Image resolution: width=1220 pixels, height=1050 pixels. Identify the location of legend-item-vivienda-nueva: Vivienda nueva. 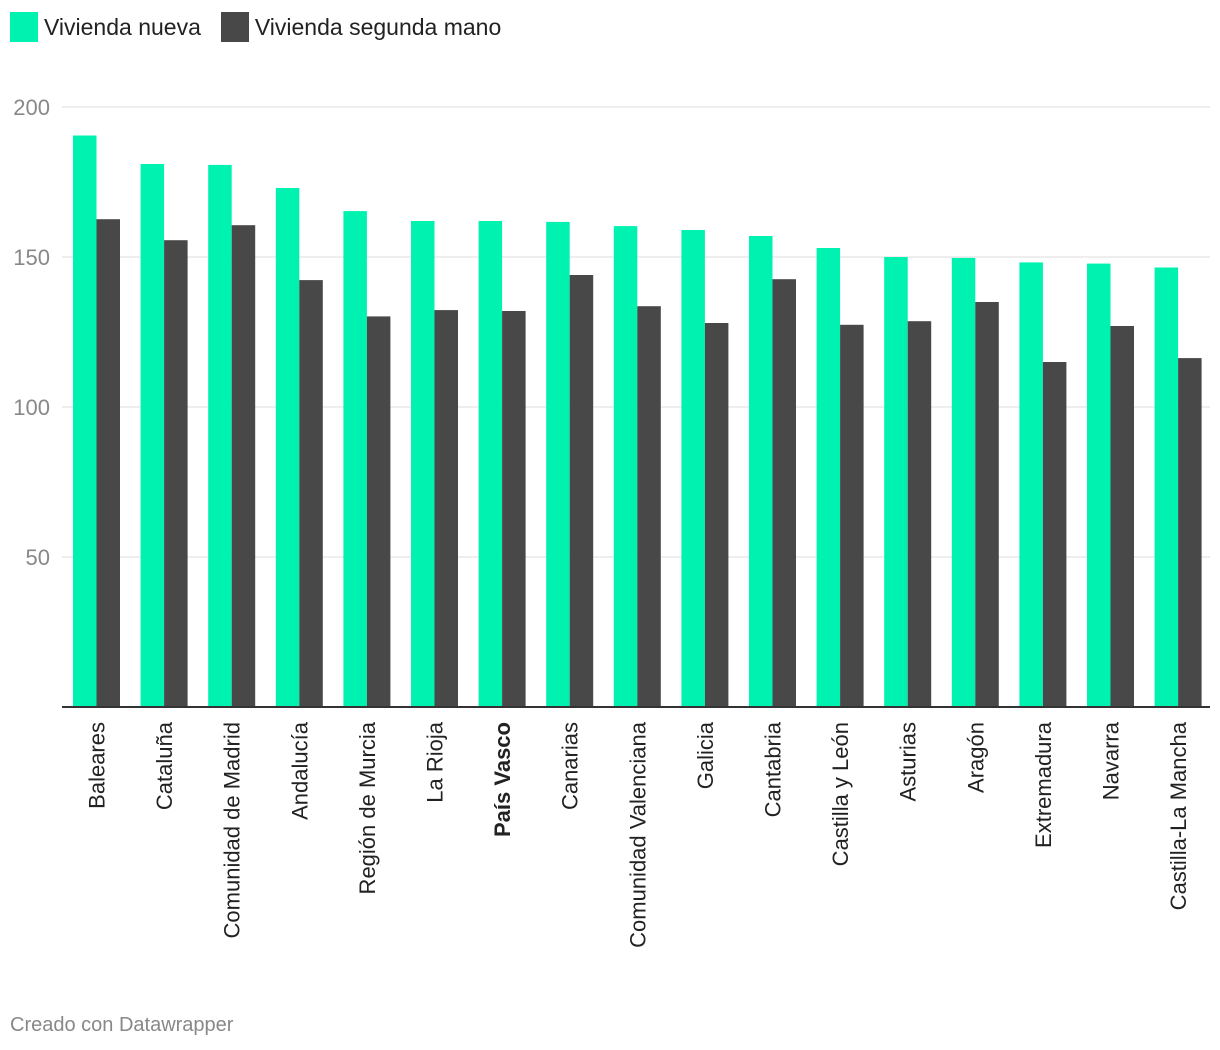
(105, 27).